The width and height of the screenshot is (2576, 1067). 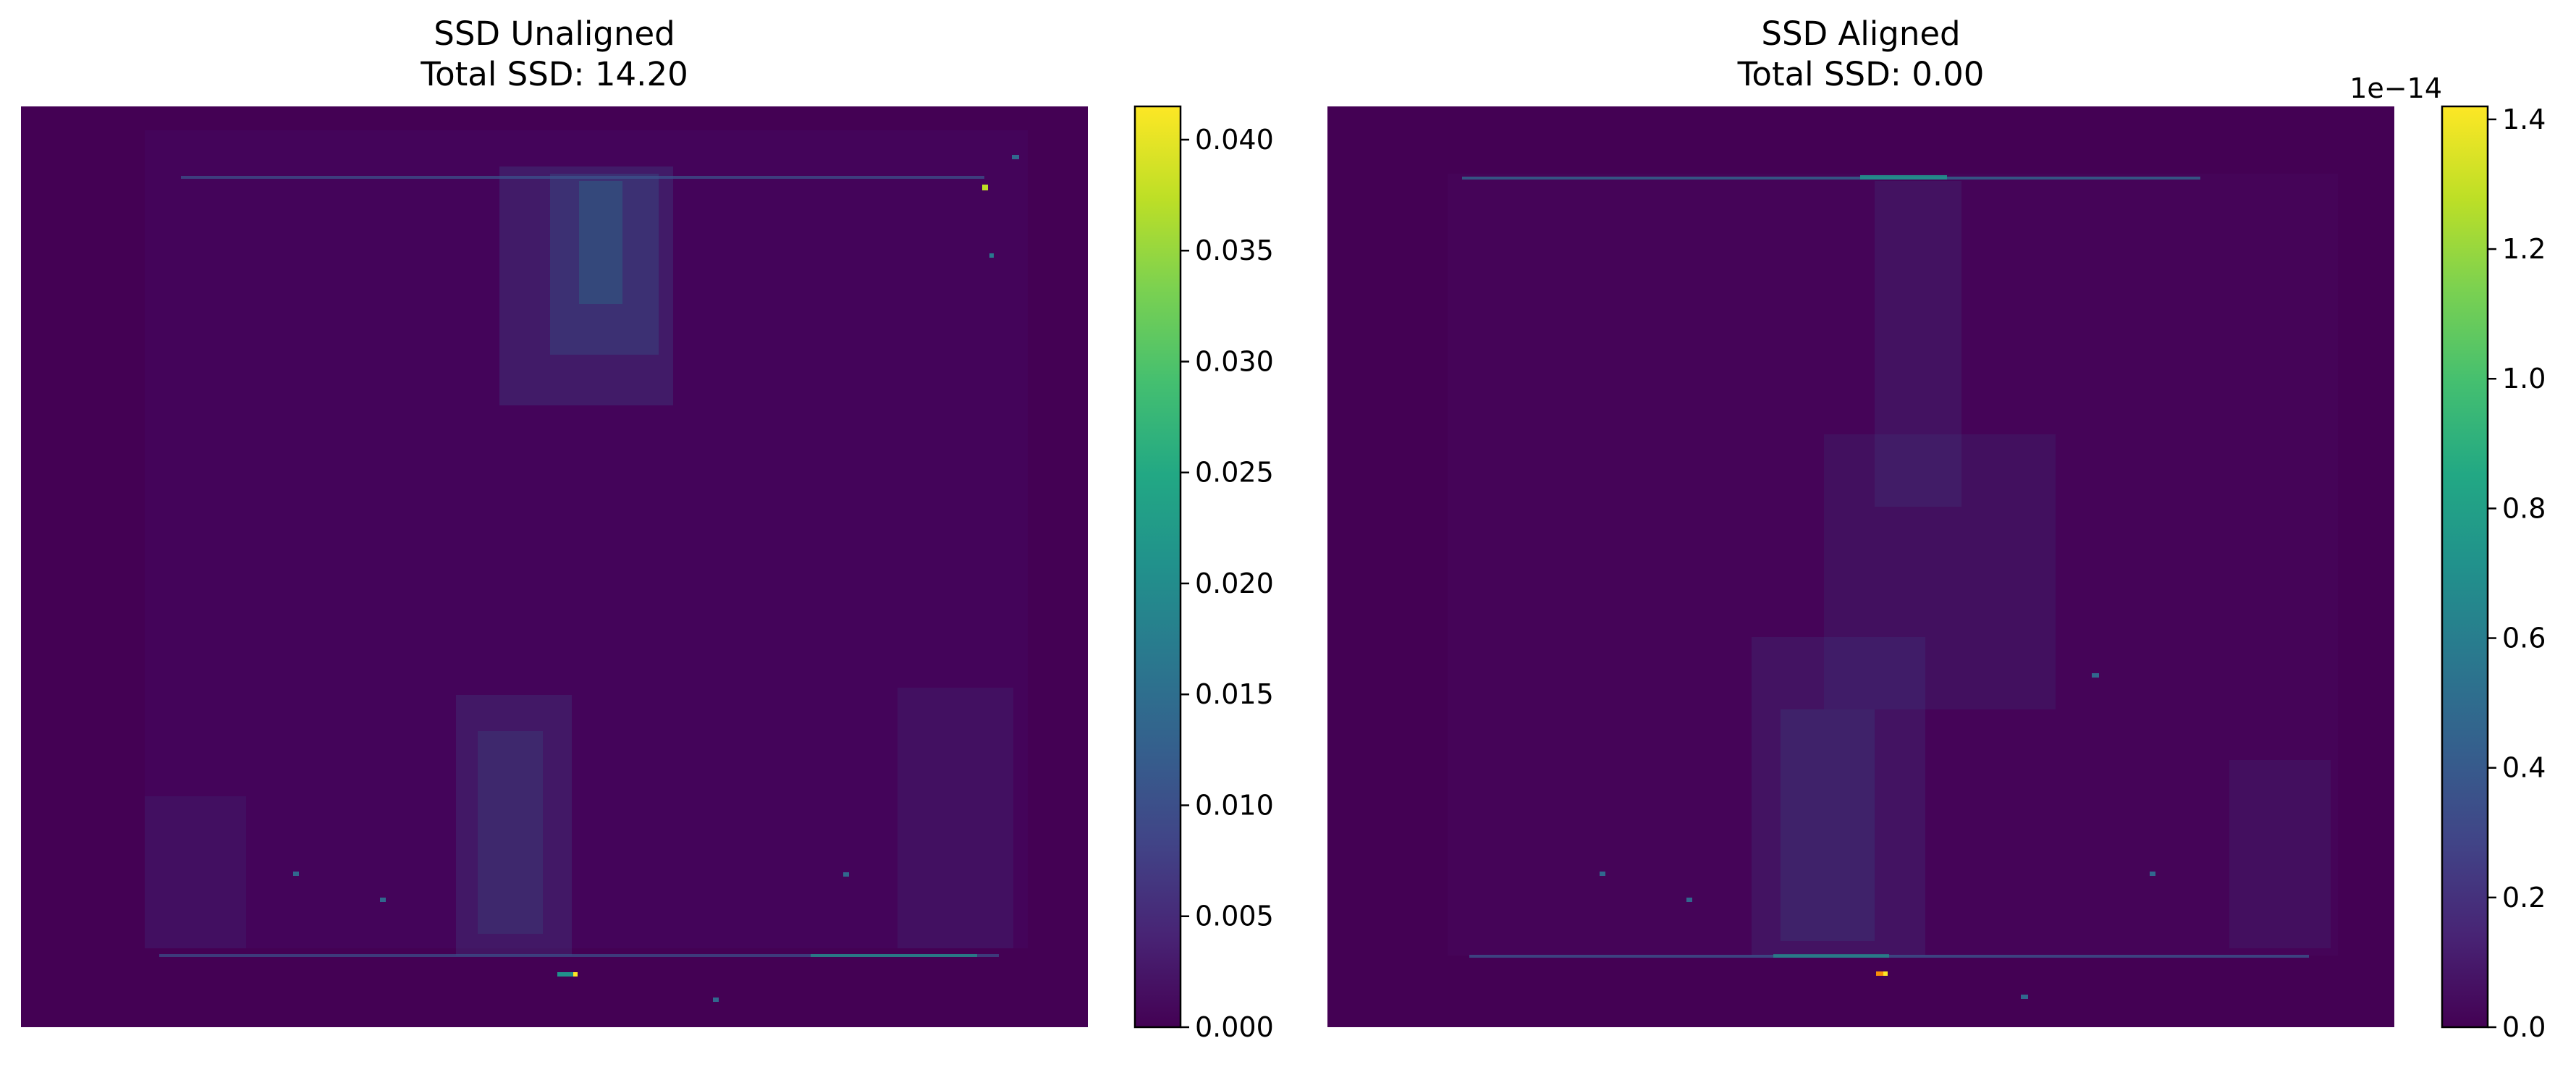 What do you see at coordinates (1234, 694) in the screenshot?
I see `colorbar-tick-label: 0.015` at bounding box center [1234, 694].